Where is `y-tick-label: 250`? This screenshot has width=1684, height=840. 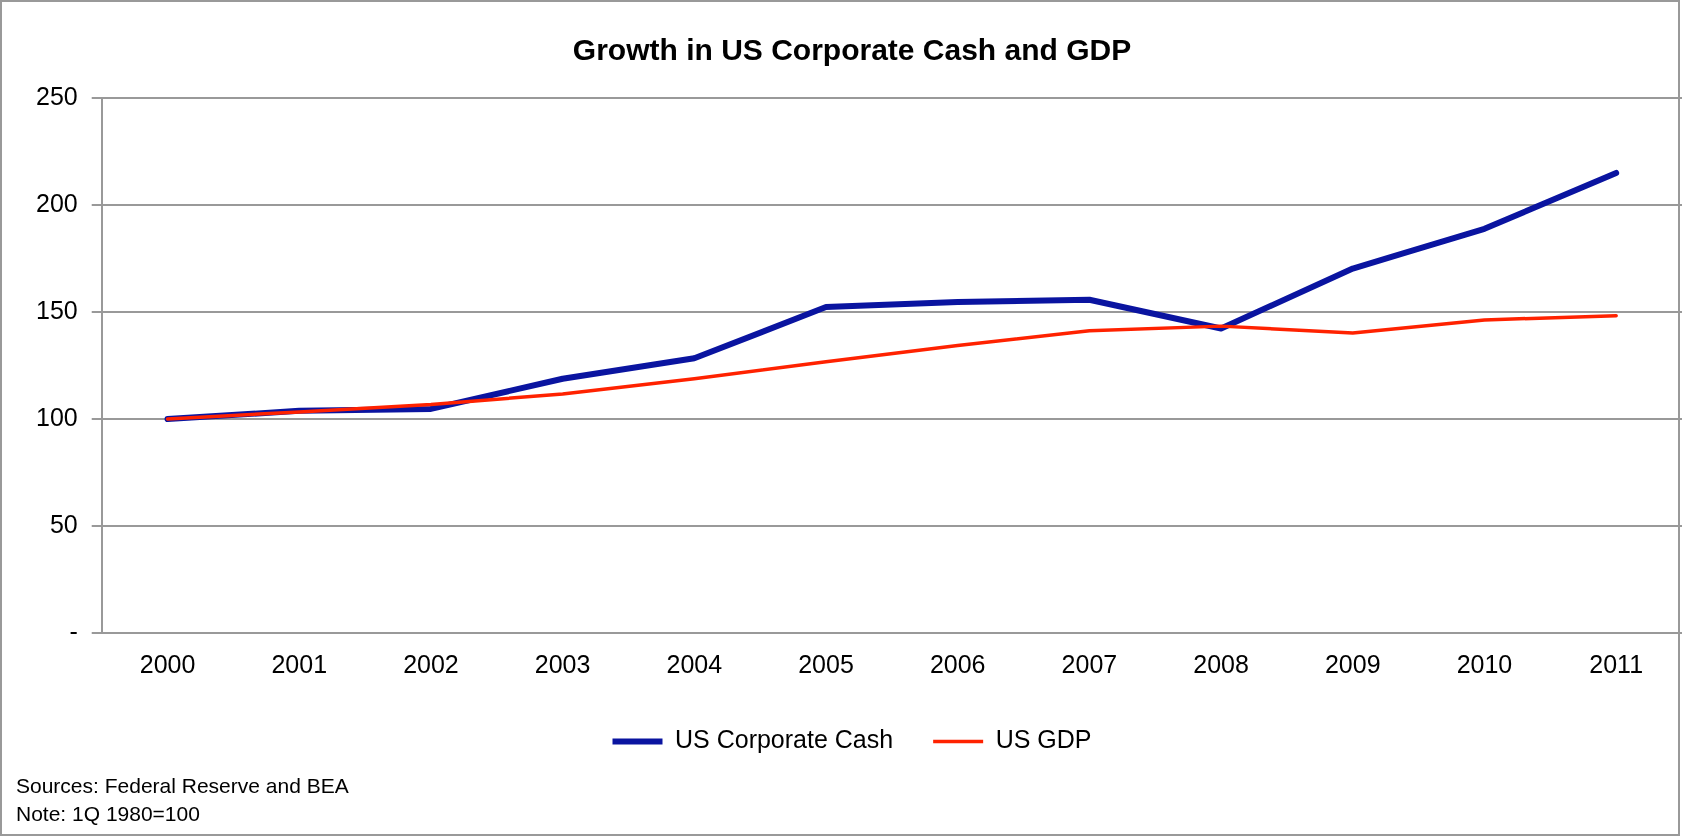 y-tick-label: 250 is located at coordinates (56, 95).